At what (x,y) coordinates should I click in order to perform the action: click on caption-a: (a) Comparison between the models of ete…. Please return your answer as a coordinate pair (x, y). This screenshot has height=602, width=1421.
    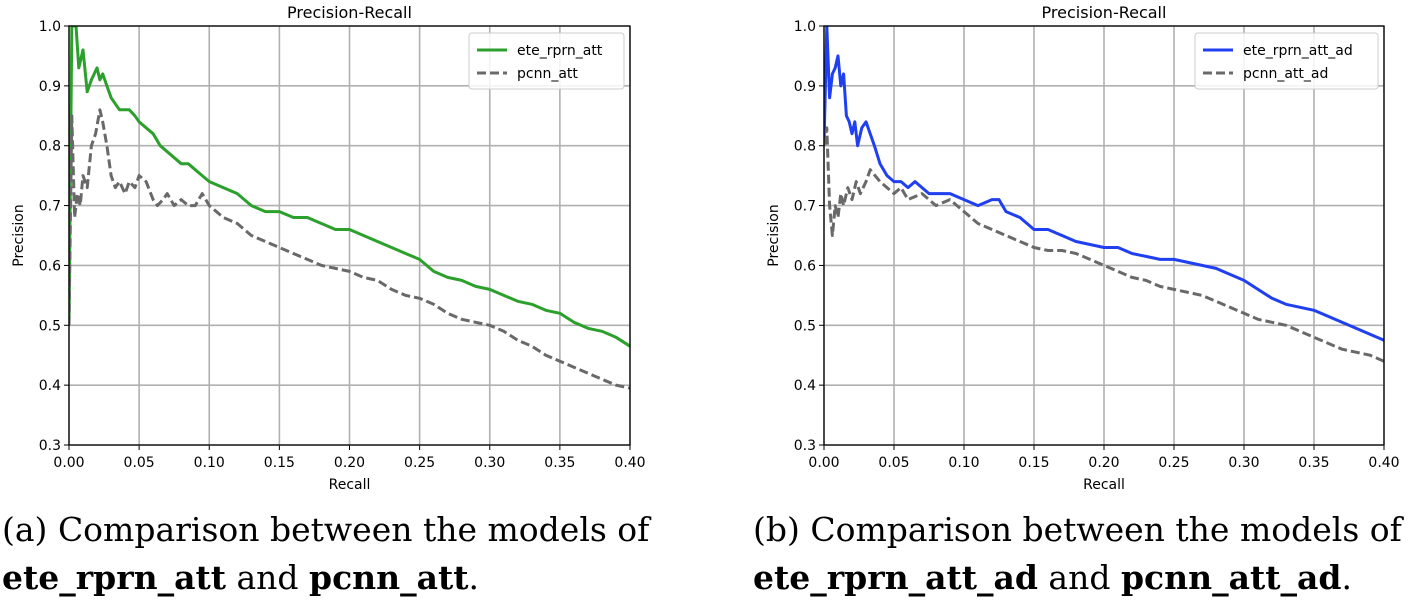
    Looking at the image, I should click on (325, 554).